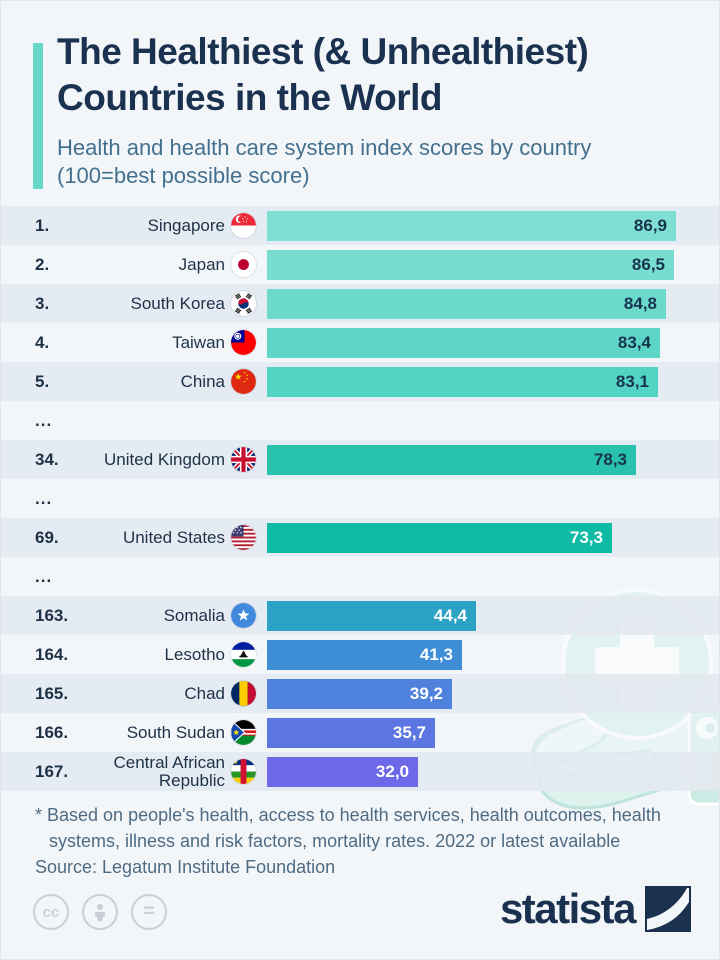 This screenshot has width=720, height=960. I want to click on table-row: 69. United States 73,3, so click(360, 537).